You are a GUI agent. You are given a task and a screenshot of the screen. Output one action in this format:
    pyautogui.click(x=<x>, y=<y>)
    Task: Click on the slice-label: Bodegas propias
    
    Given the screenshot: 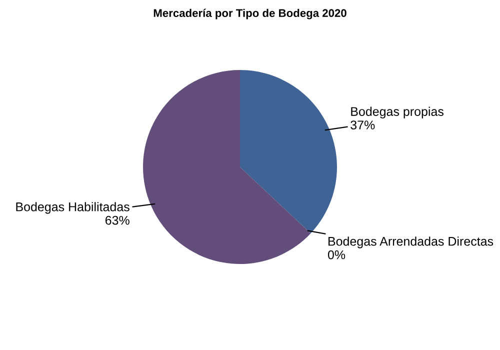 What is the action you would take?
    pyautogui.click(x=397, y=112)
    